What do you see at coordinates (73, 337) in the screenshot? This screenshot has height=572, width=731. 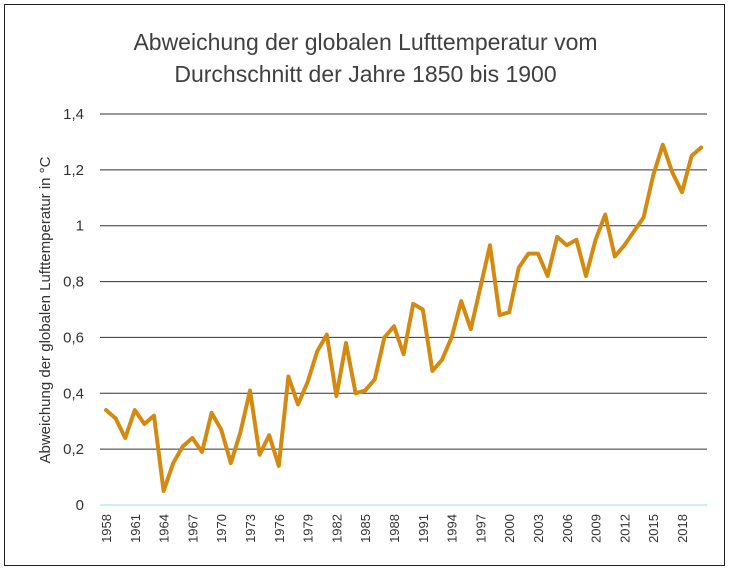 I see `y-tick-label: 0,6` at bounding box center [73, 337].